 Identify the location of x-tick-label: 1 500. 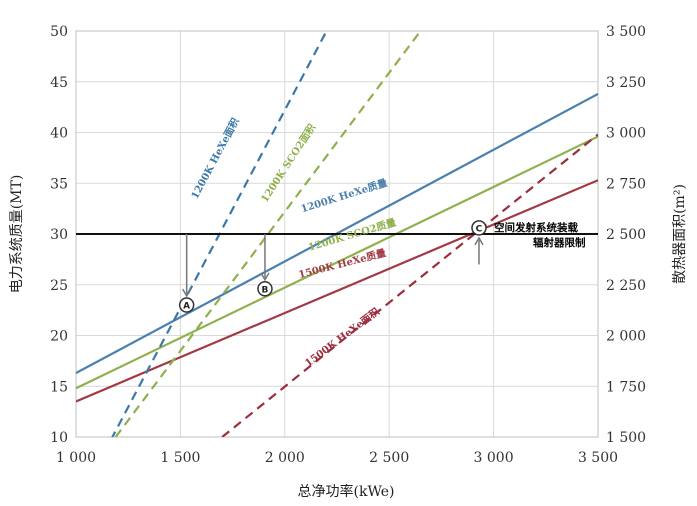
(180, 458).